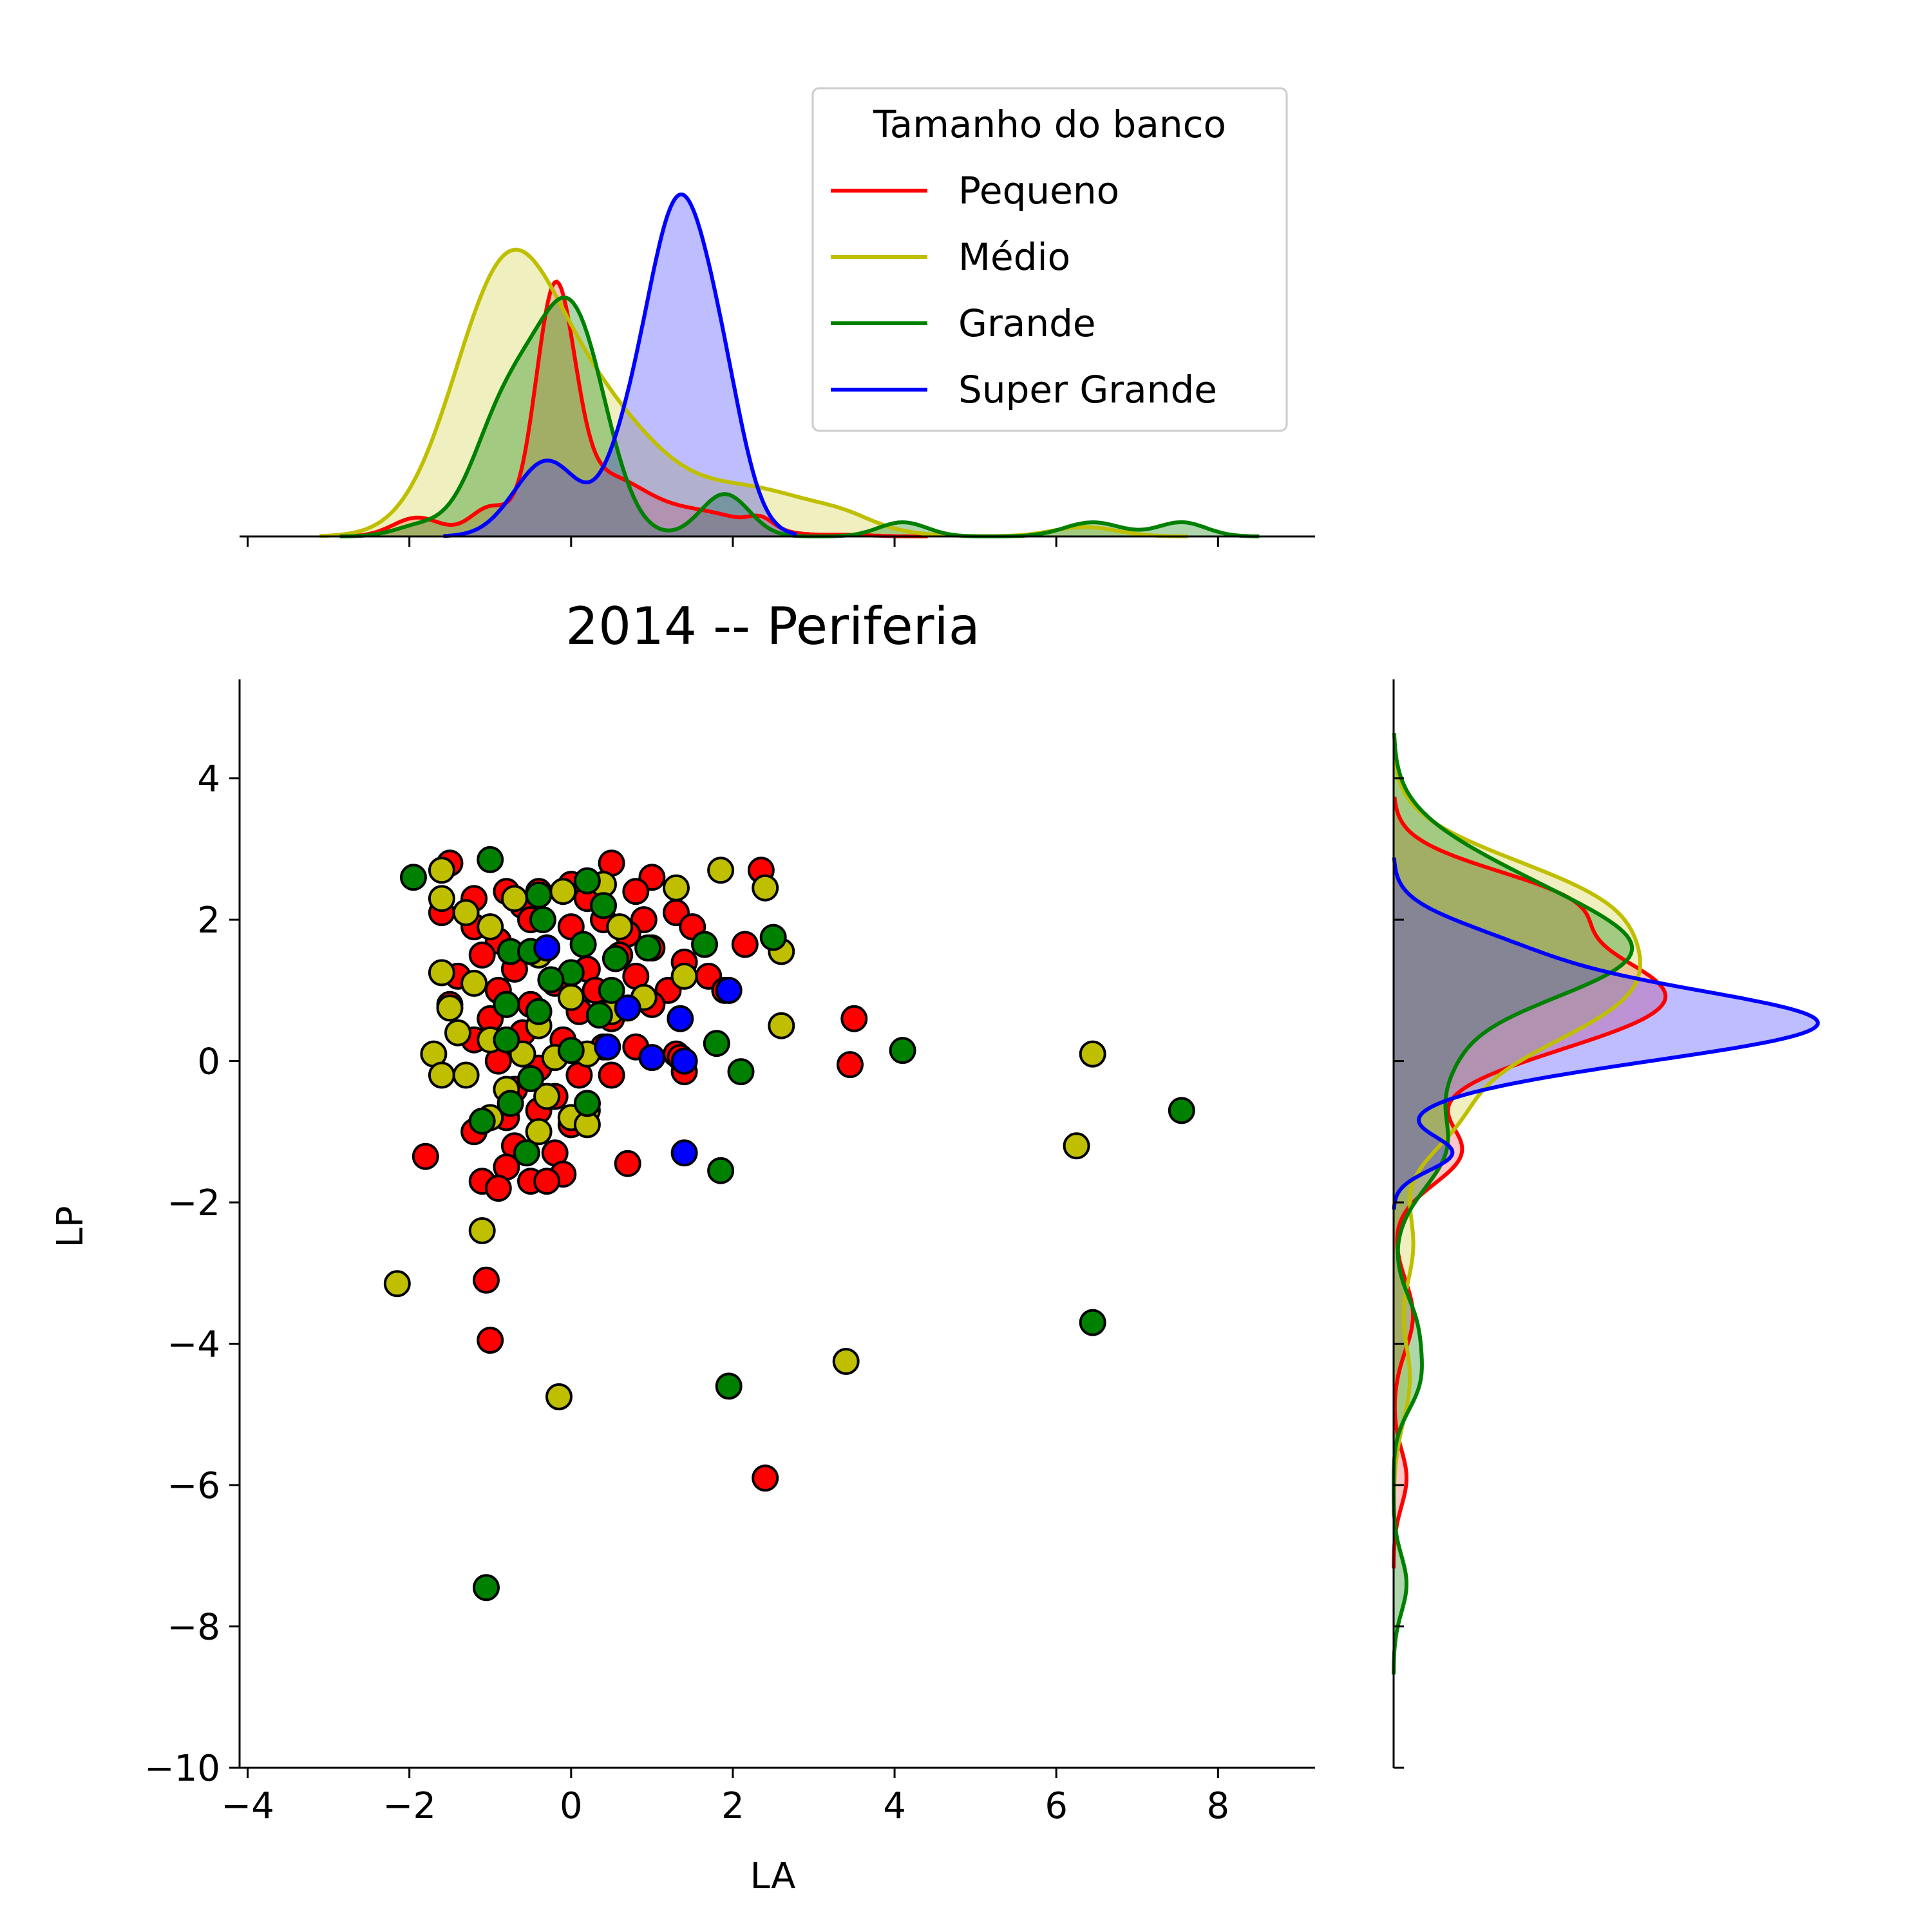  What do you see at coordinates (193, 1486) in the screenshot?
I see `y-tick-label: −6` at bounding box center [193, 1486].